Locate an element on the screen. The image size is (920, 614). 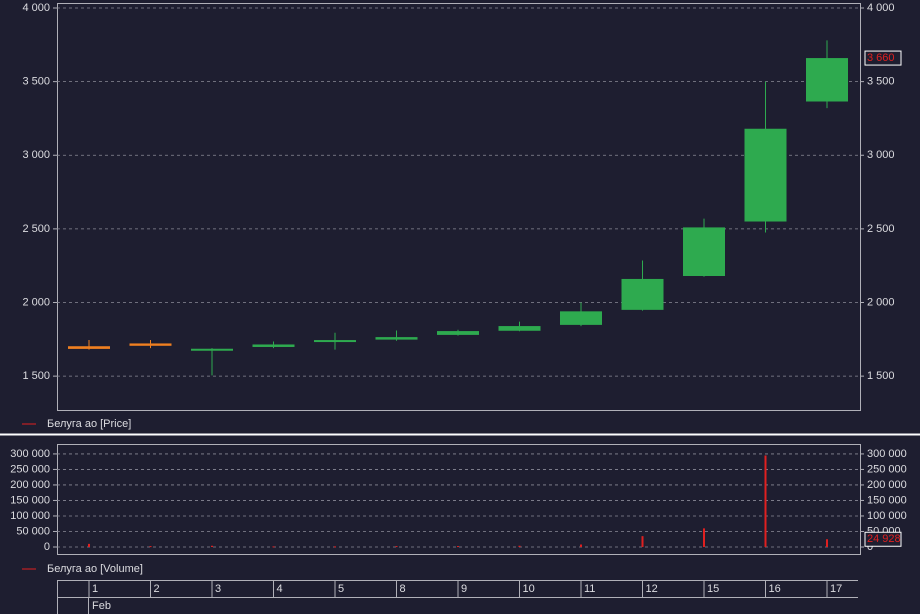
x-tick-label: 11 is located at coordinates (589, 589).